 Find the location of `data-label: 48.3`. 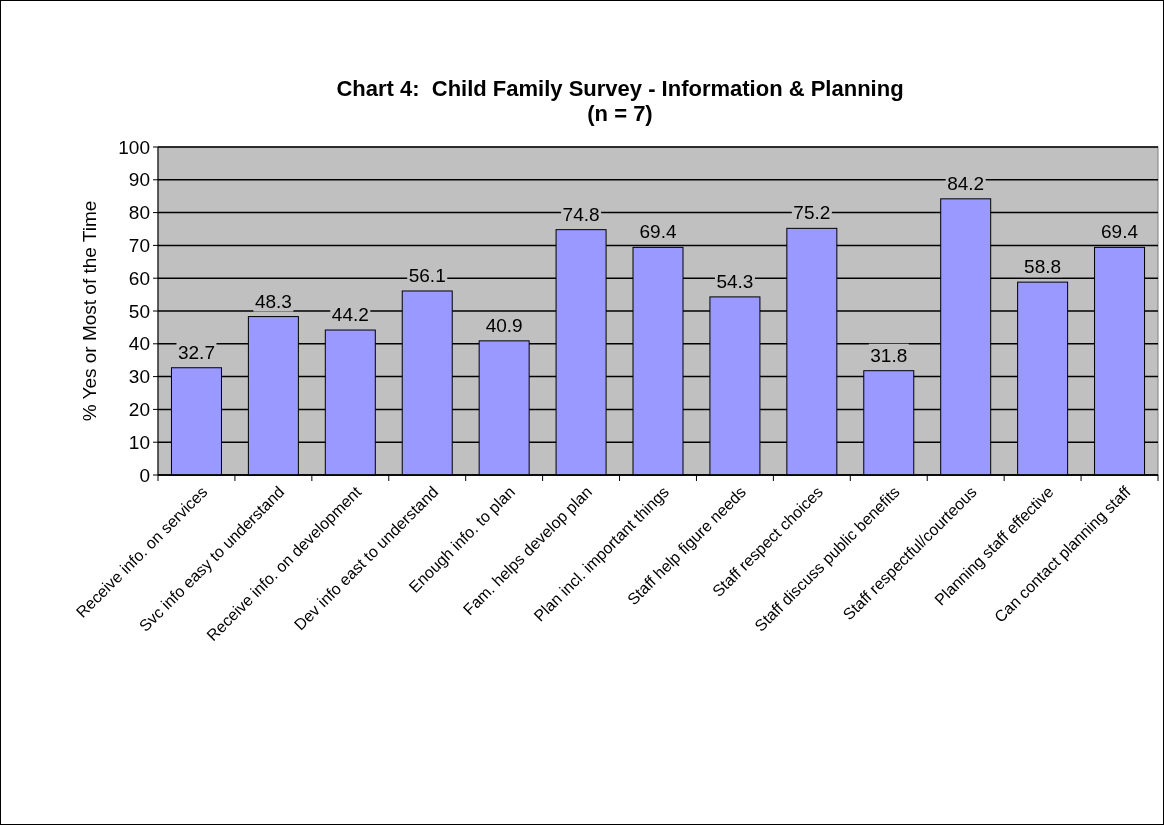

data-label: 48.3 is located at coordinates (273, 301).